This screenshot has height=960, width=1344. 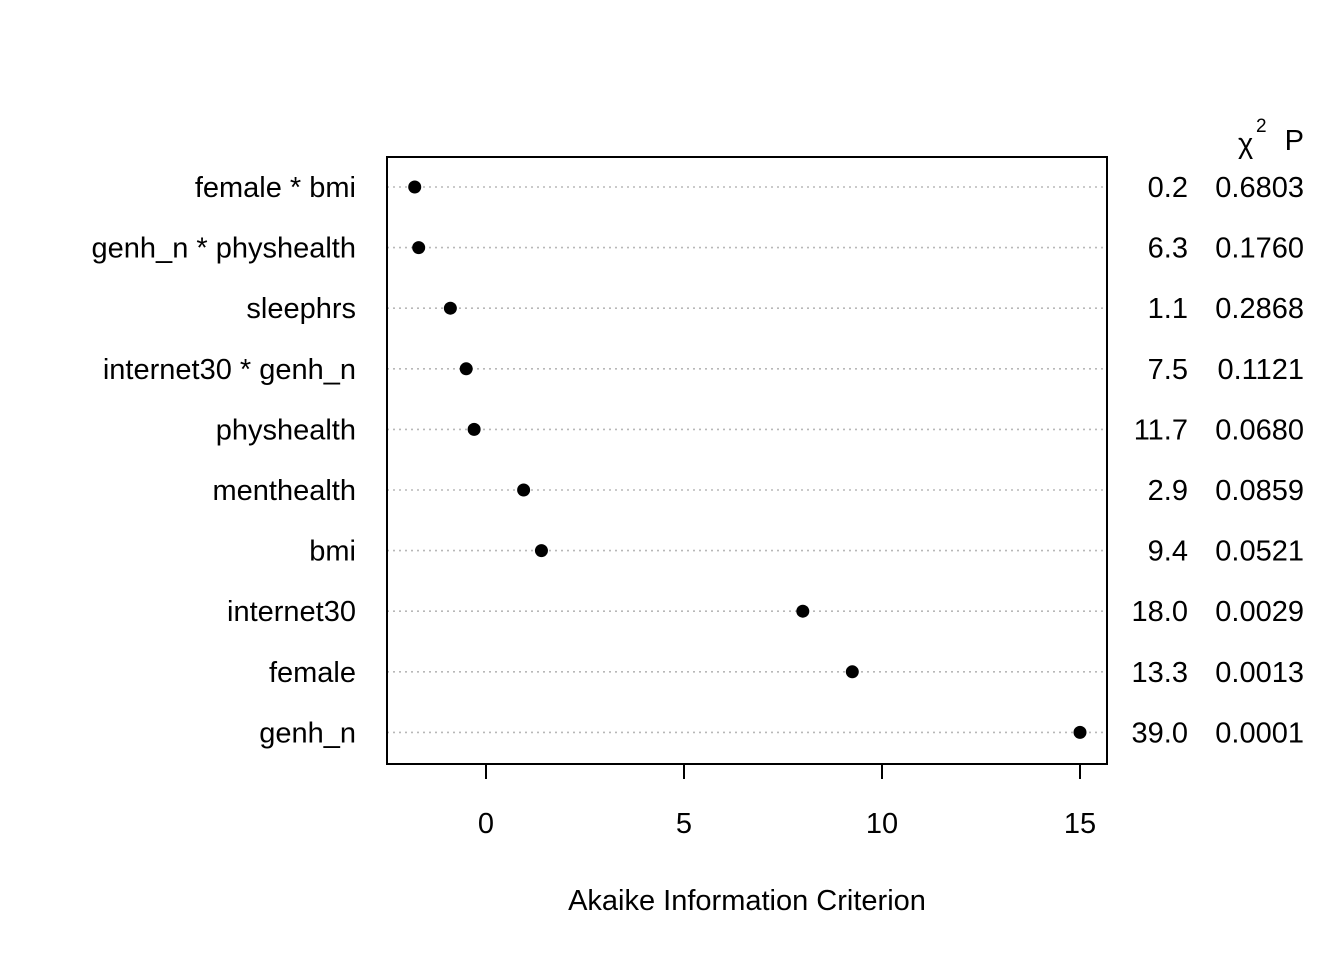 What do you see at coordinates (1259, 612) in the screenshot?
I see `p-value: 0.0029` at bounding box center [1259, 612].